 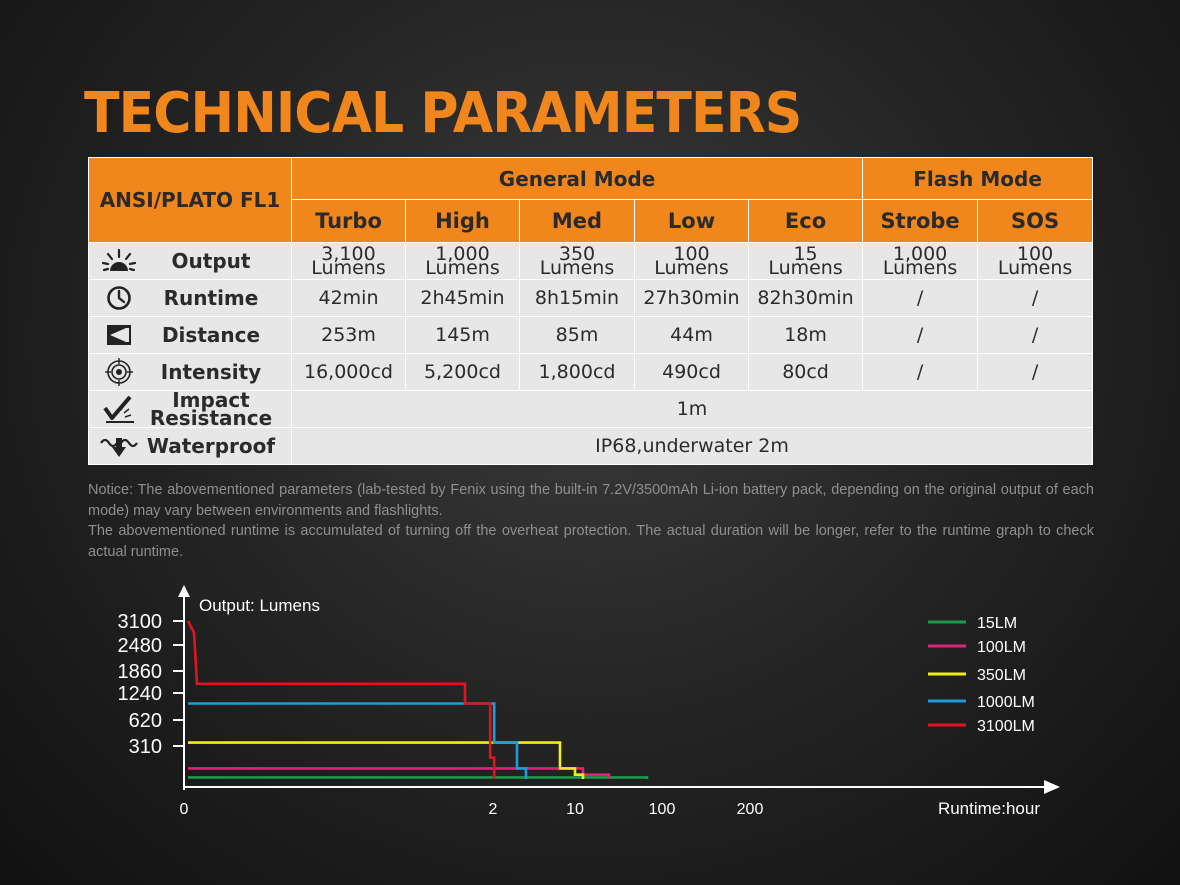 What do you see at coordinates (348, 298) in the screenshot?
I see `cell-runtime-turbo: 42min` at bounding box center [348, 298].